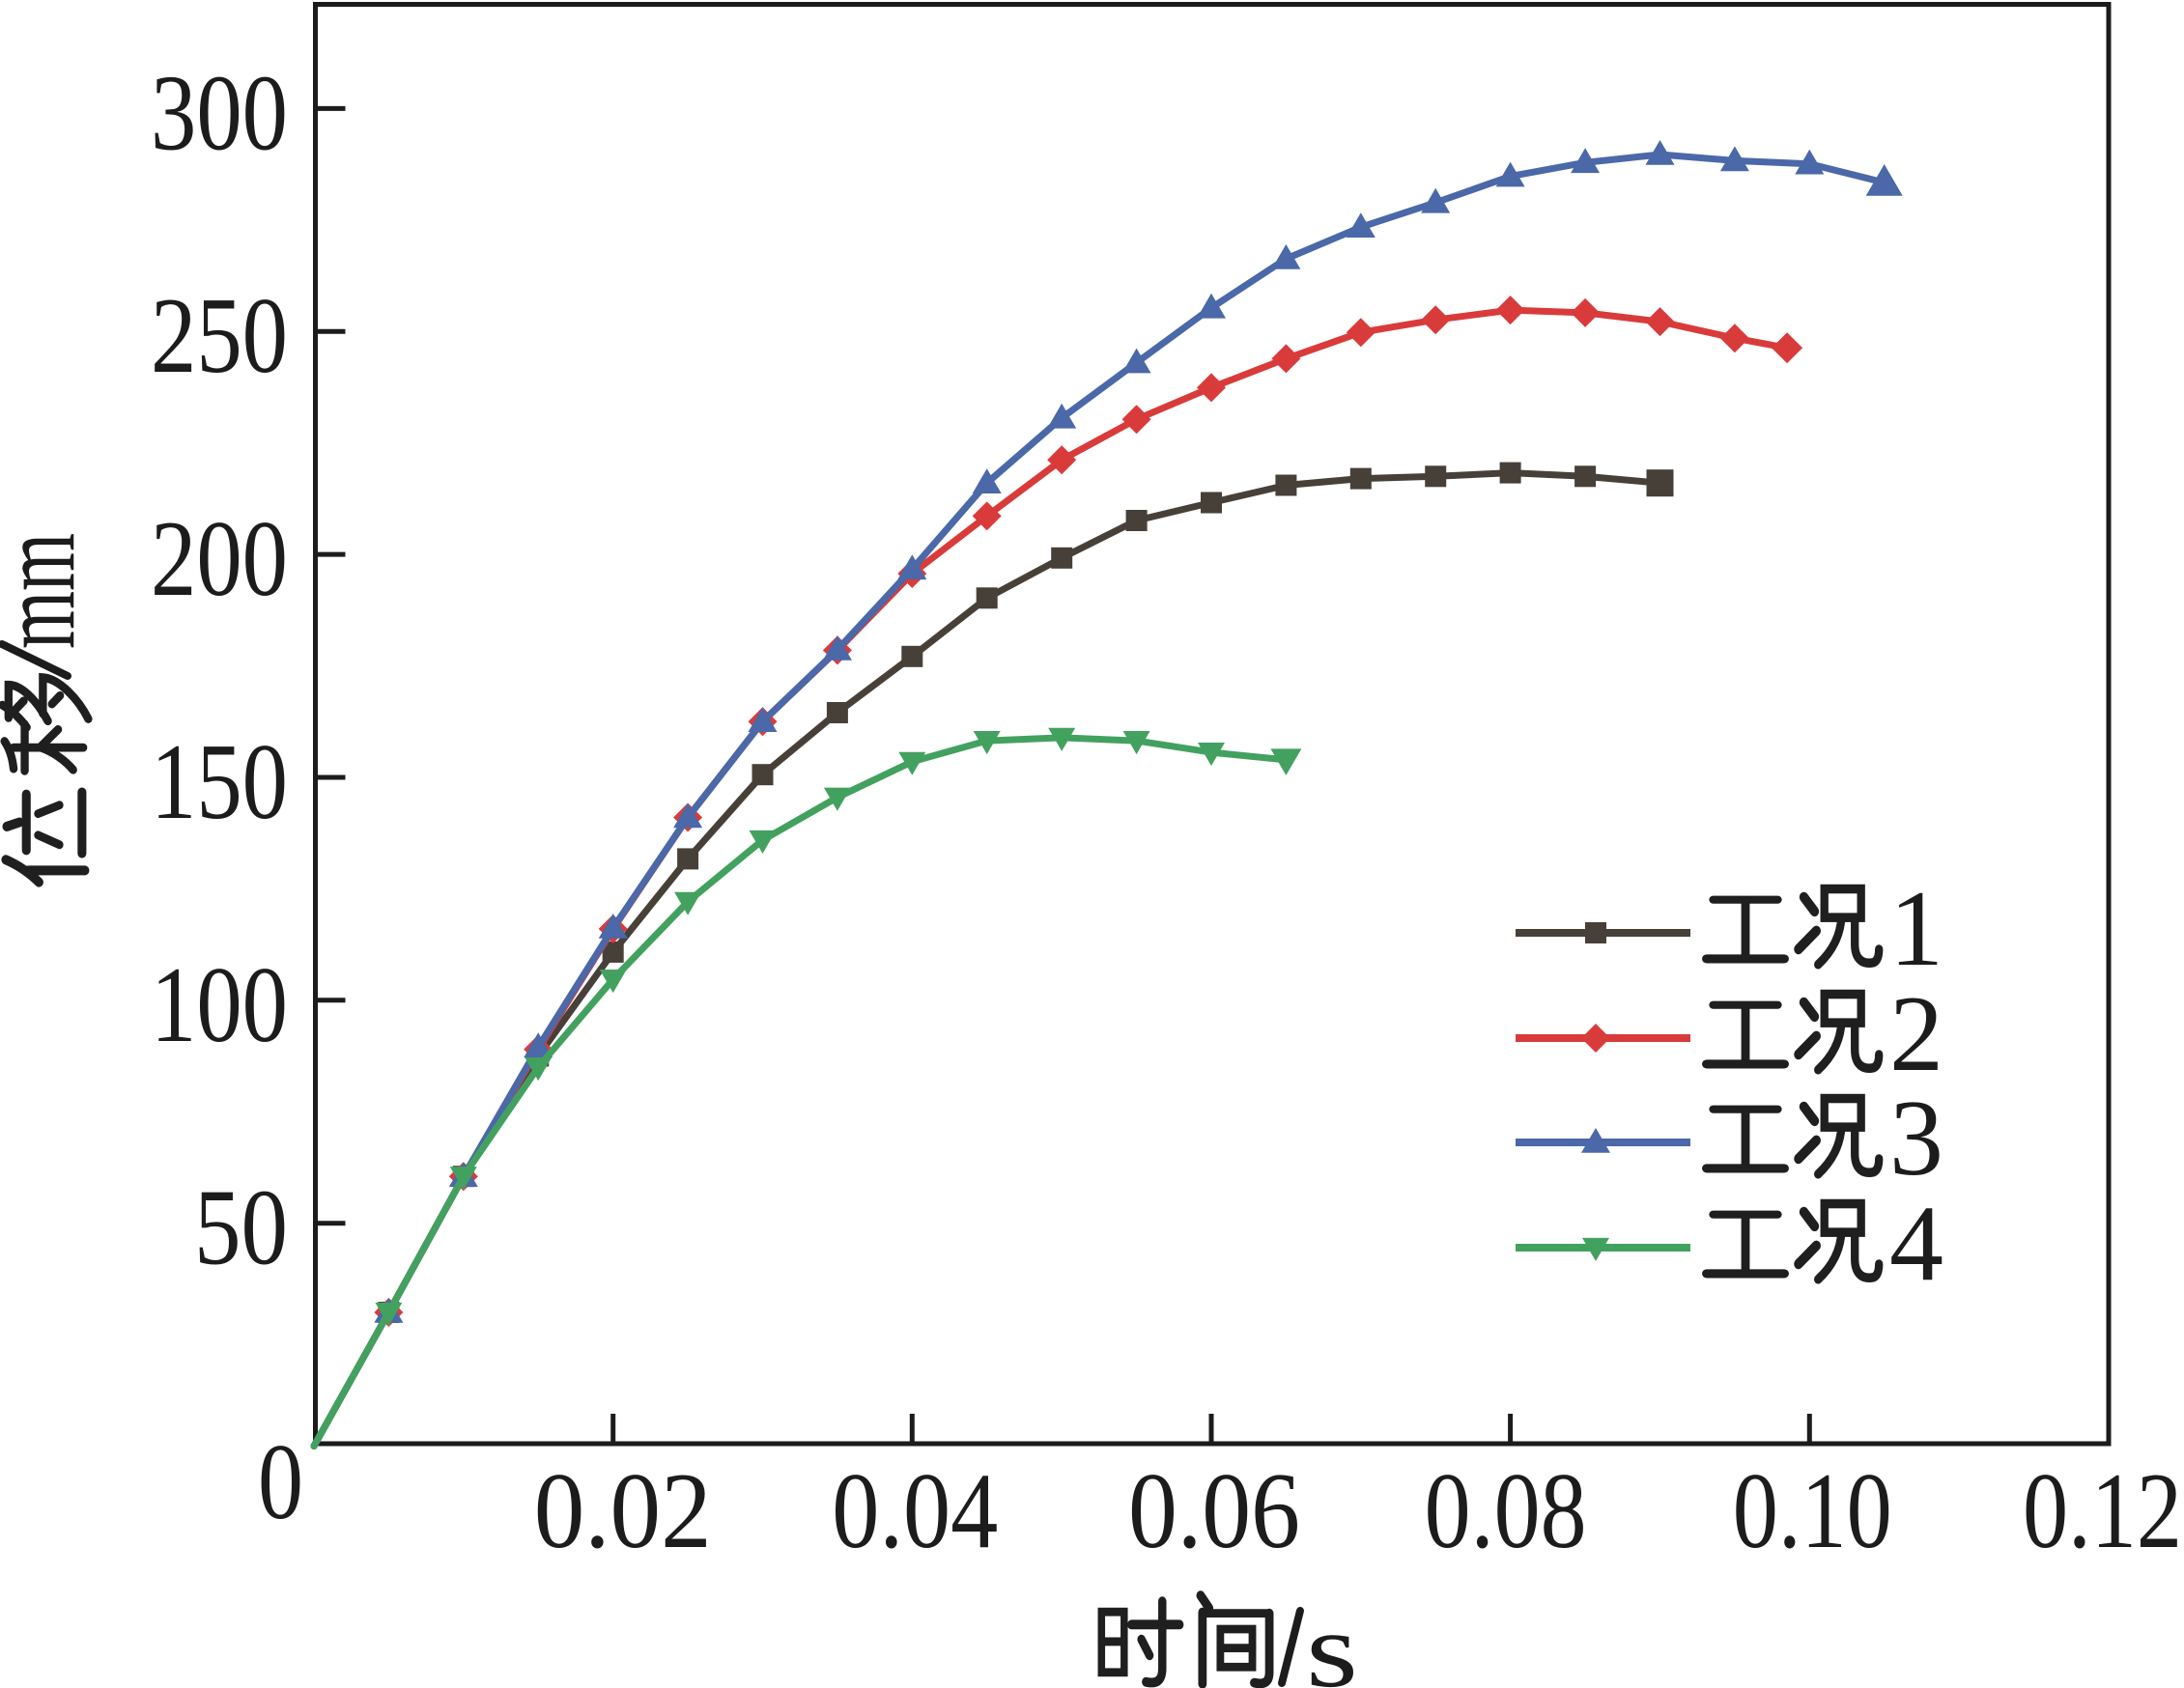 The image size is (2184, 1688). Describe the element at coordinates (220, 1005) in the screenshot. I see `svg-text: 100` at that location.